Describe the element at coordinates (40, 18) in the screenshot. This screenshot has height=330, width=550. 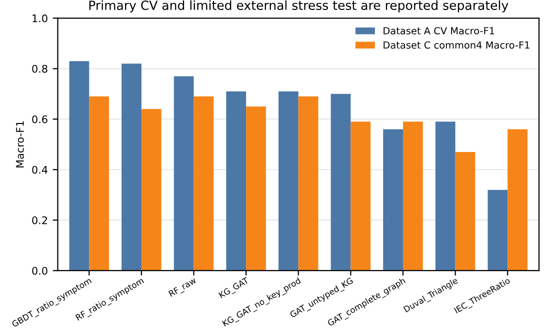
I see `y-tick-label: 1.0` at that location.